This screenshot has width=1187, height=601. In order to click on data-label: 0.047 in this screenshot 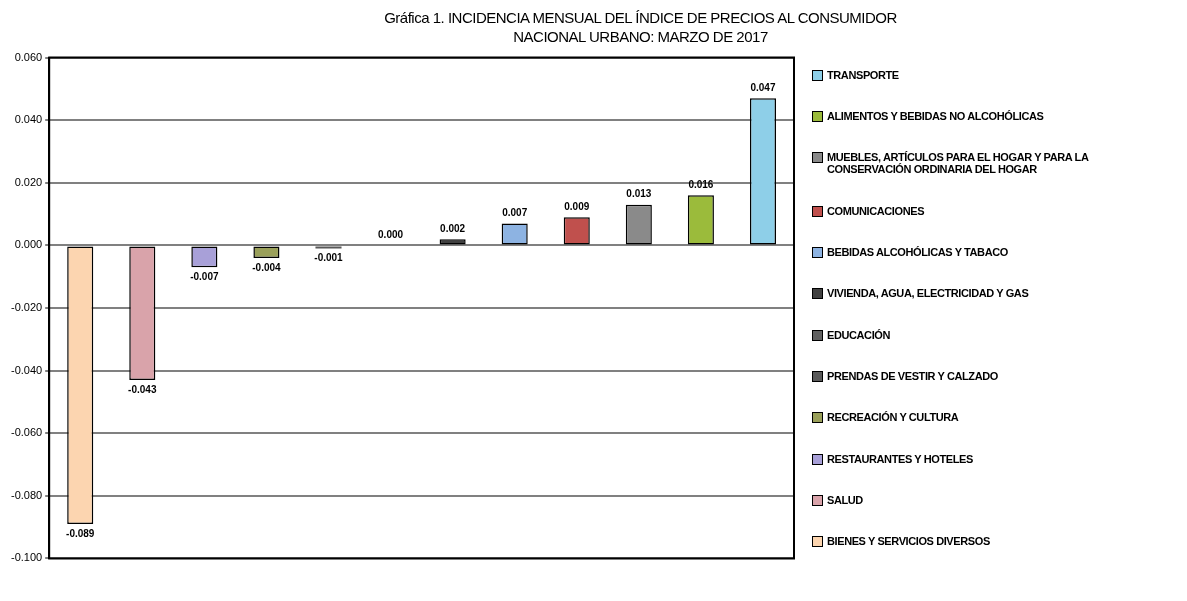, I will do `click(763, 88)`.